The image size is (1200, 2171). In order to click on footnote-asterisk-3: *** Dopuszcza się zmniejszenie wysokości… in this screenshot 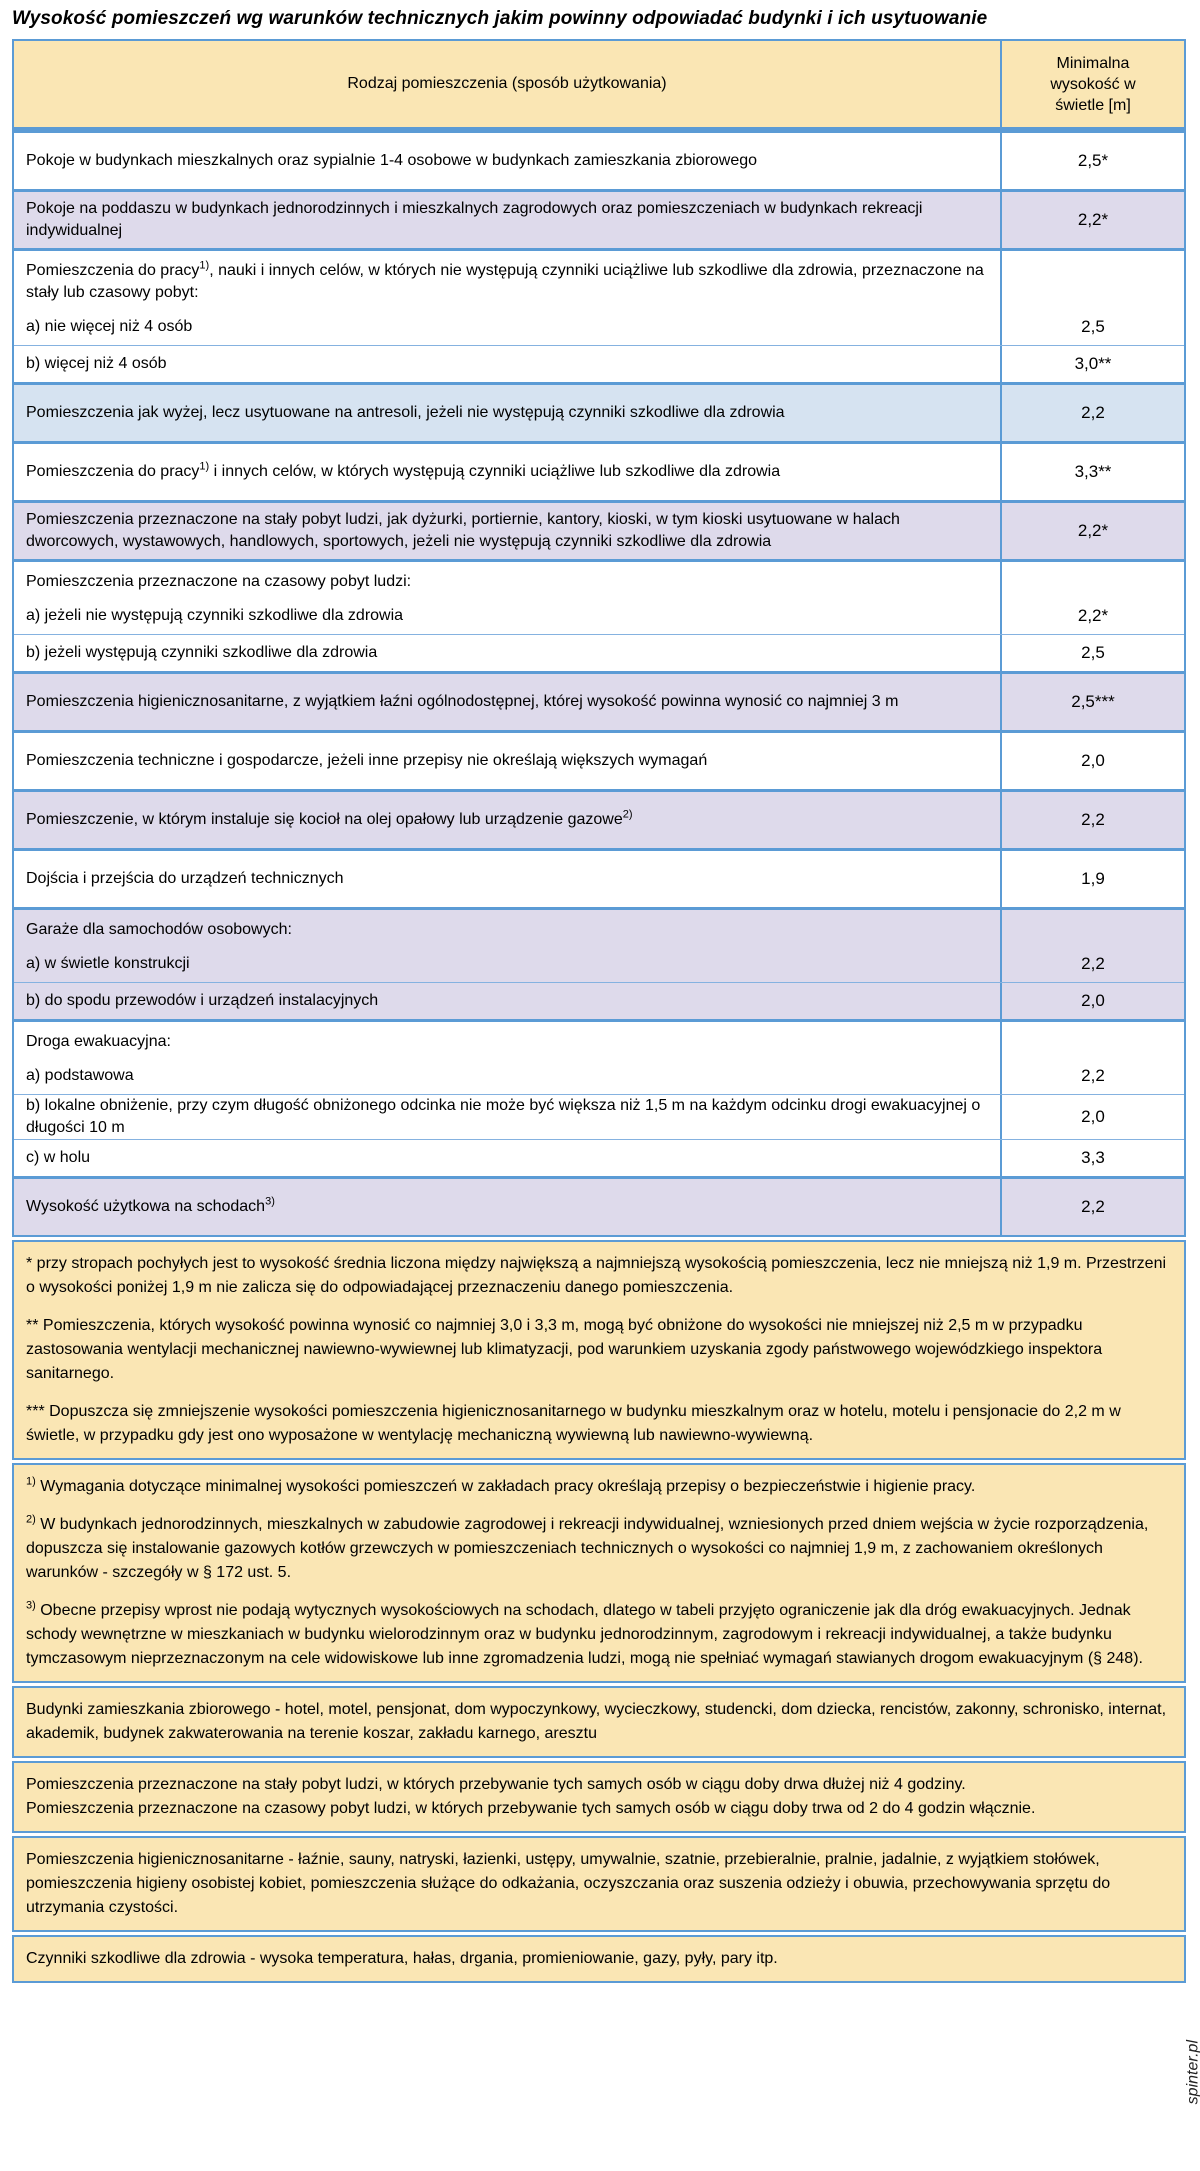, I will do `click(573, 1423)`.